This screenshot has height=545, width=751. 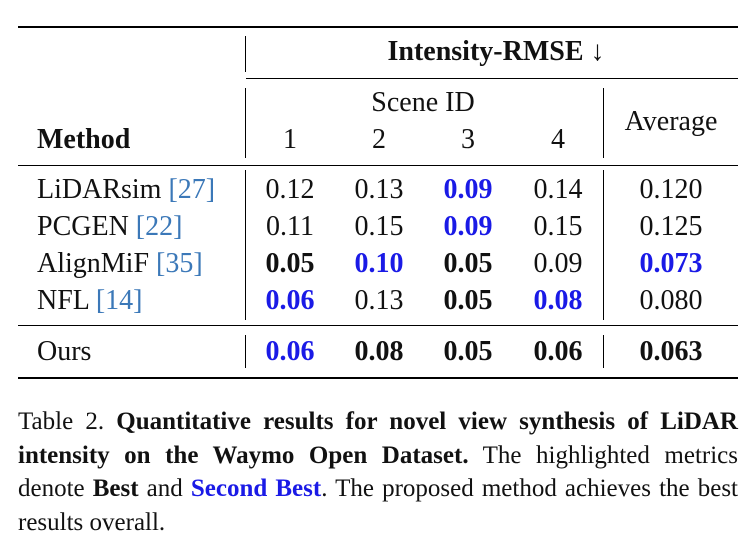 I want to click on method-label: NFL, so click(x=66, y=300).